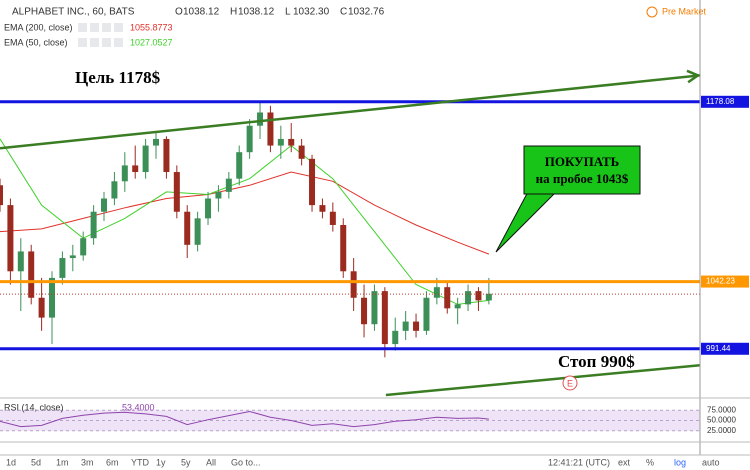 This screenshot has height=470, width=750. Describe the element at coordinates (652, 12) in the screenshot. I see `session-icon` at that location.